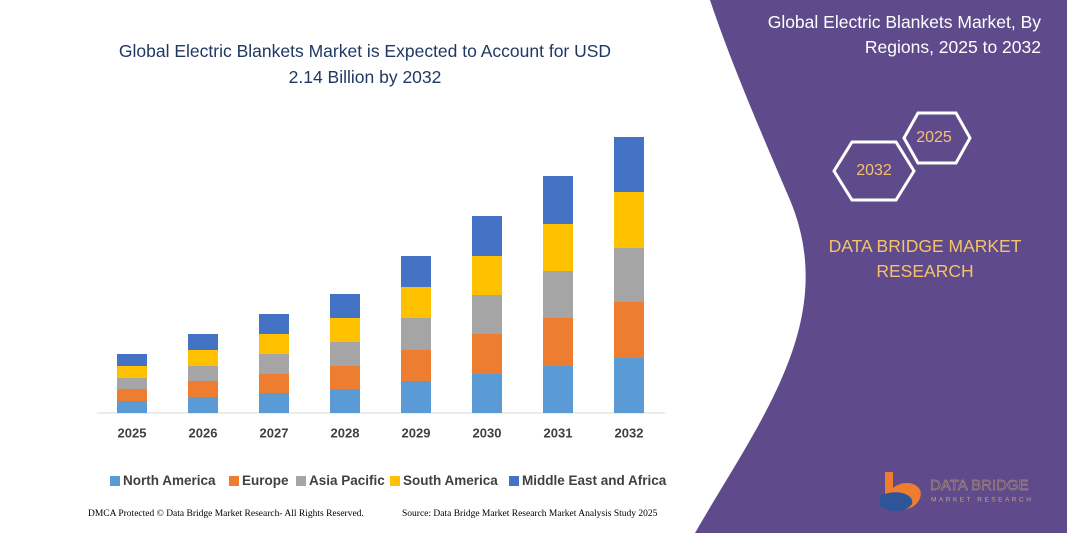 The image size is (1067, 533). I want to click on legend-label: Asia Pacific, so click(347, 480).